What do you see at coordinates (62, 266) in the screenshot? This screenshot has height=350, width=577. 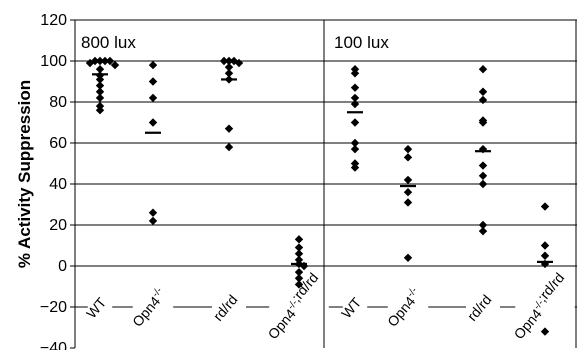 I see `y-tick-label: 0` at bounding box center [62, 266].